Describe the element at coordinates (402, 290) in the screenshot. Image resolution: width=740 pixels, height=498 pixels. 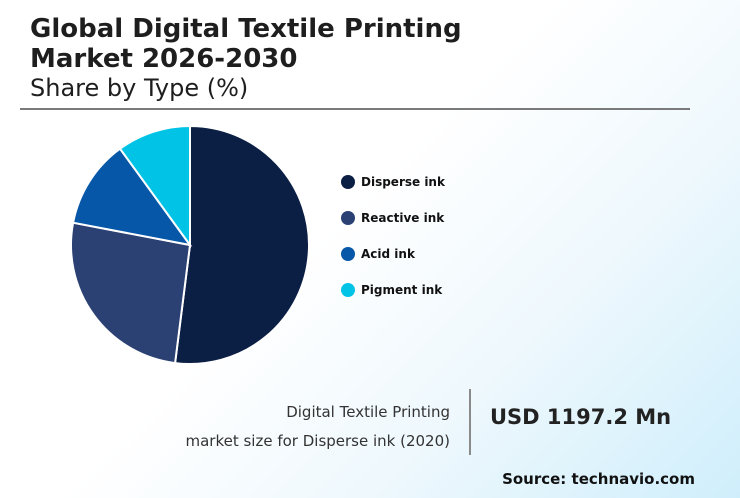
I see `legend-label-pigment-ink: Pigment ink` at that location.